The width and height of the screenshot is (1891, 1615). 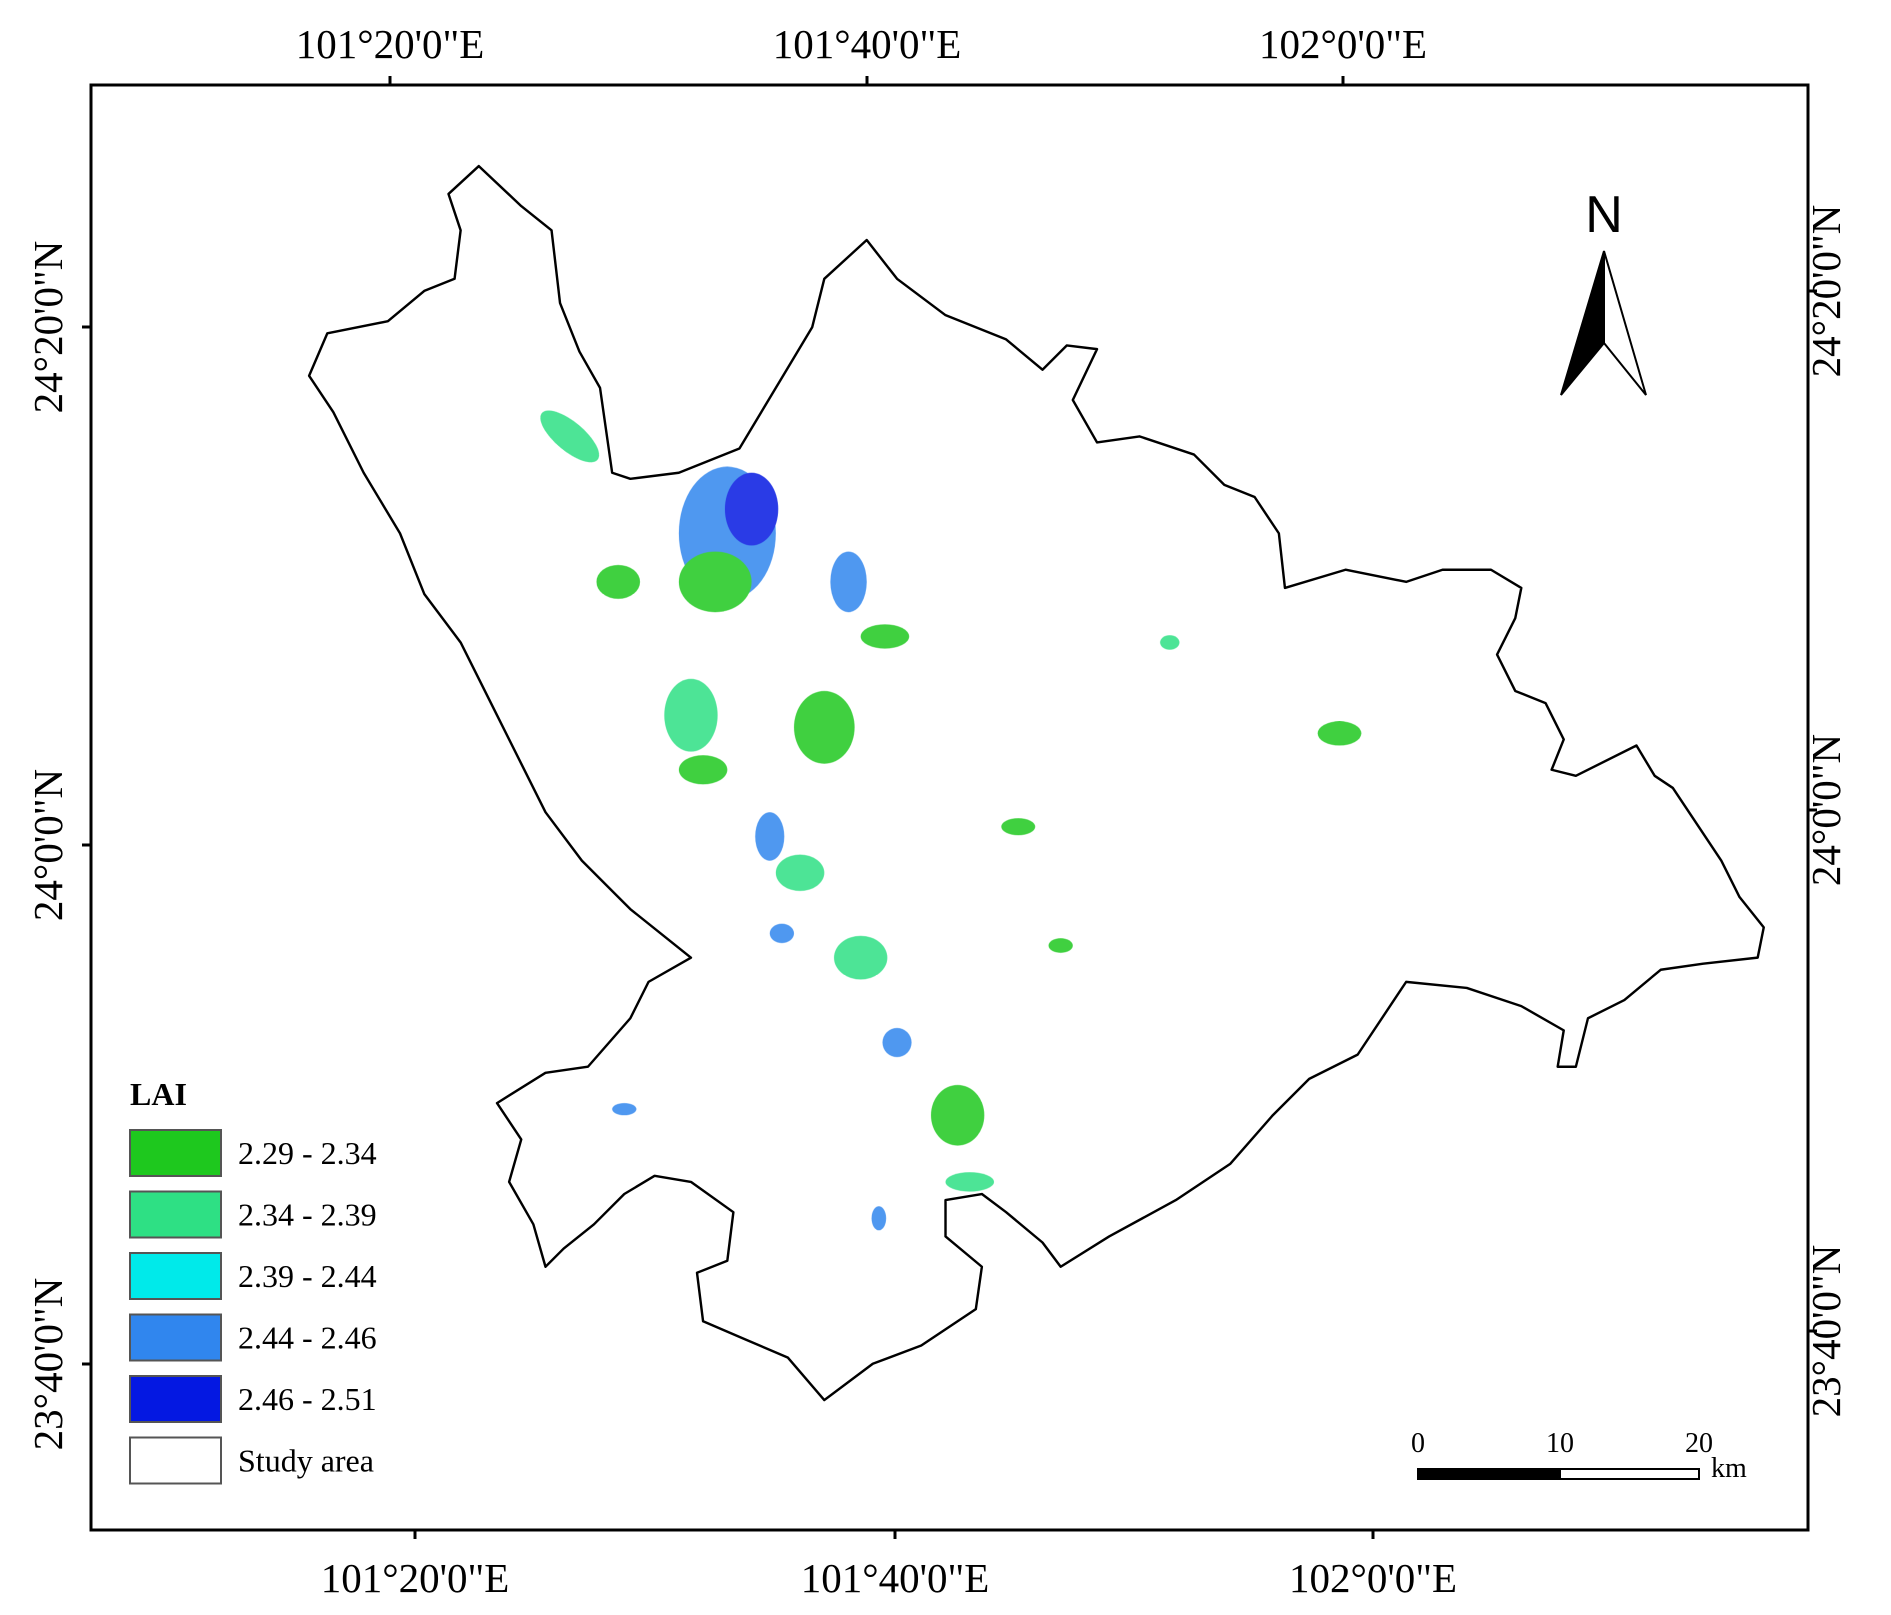 I want to click on scale-tick-label: 0, so click(x=1418, y=1443).